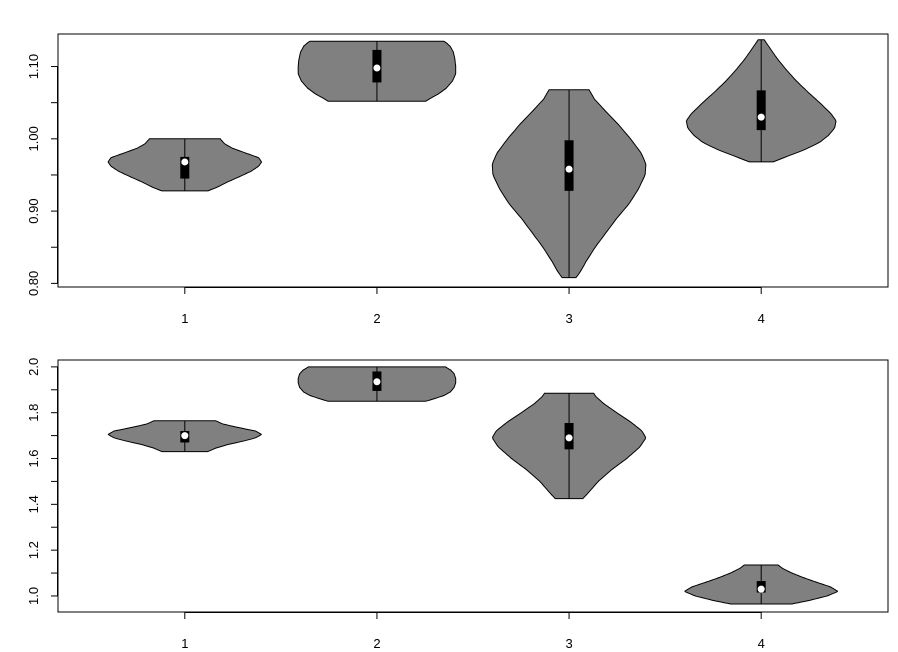  Describe the element at coordinates (33, 413) in the screenshot. I see `y-tick-label: 1.8` at that location.